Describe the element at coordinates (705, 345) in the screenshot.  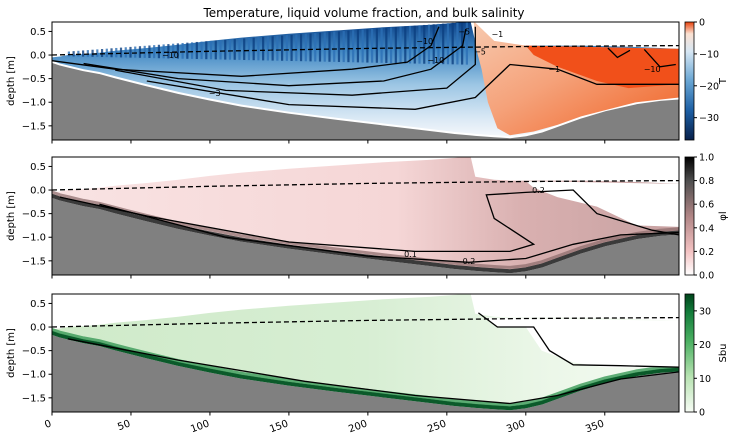
I see `colorbar-tick-label: 20` at that location.